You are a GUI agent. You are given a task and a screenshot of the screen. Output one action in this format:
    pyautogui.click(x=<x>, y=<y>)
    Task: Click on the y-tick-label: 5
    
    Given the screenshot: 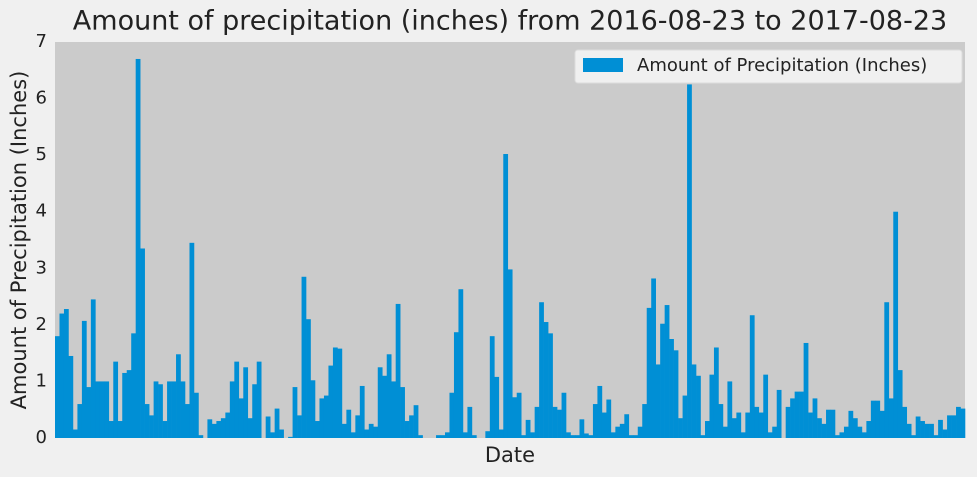 What is the action you would take?
    pyautogui.click(x=41, y=154)
    